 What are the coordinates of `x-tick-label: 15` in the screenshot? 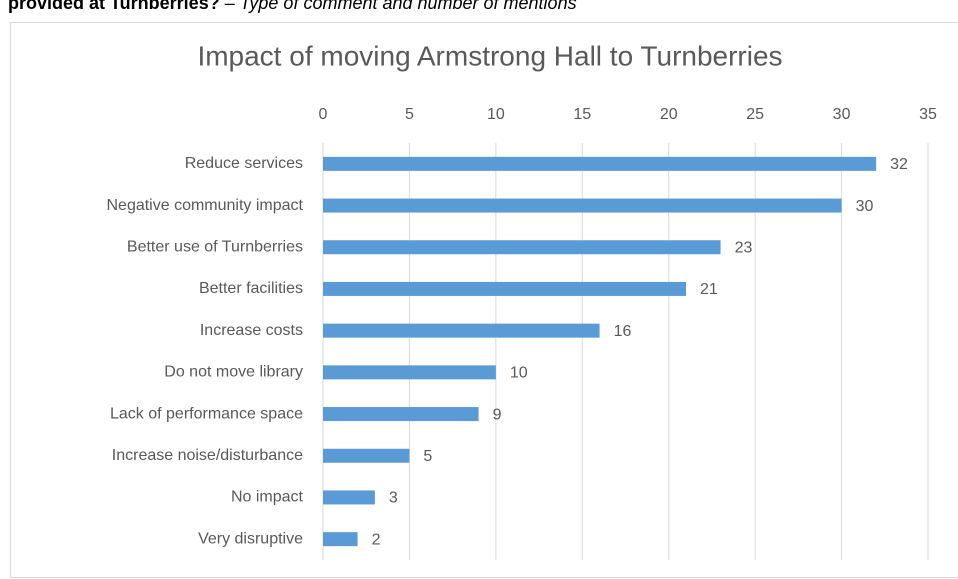 It's located at (582, 114).